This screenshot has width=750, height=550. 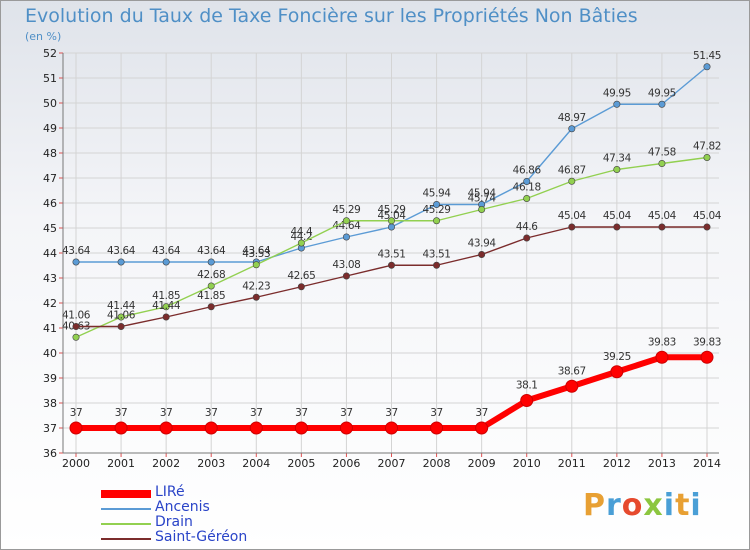 What do you see at coordinates (301, 232) in the screenshot?
I see `data-label: 44.4` at bounding box center [301, 232].